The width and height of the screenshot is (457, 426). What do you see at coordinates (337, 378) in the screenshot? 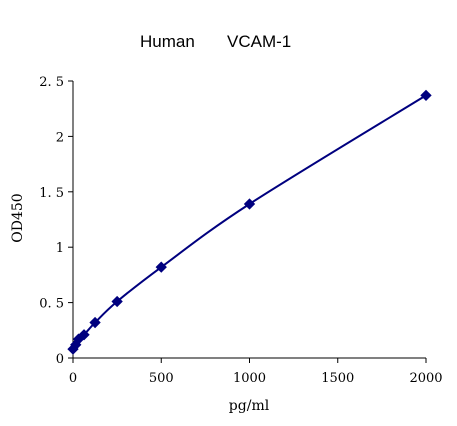
I see `x-tick-label: 1500` at bounding box center [337, 378].